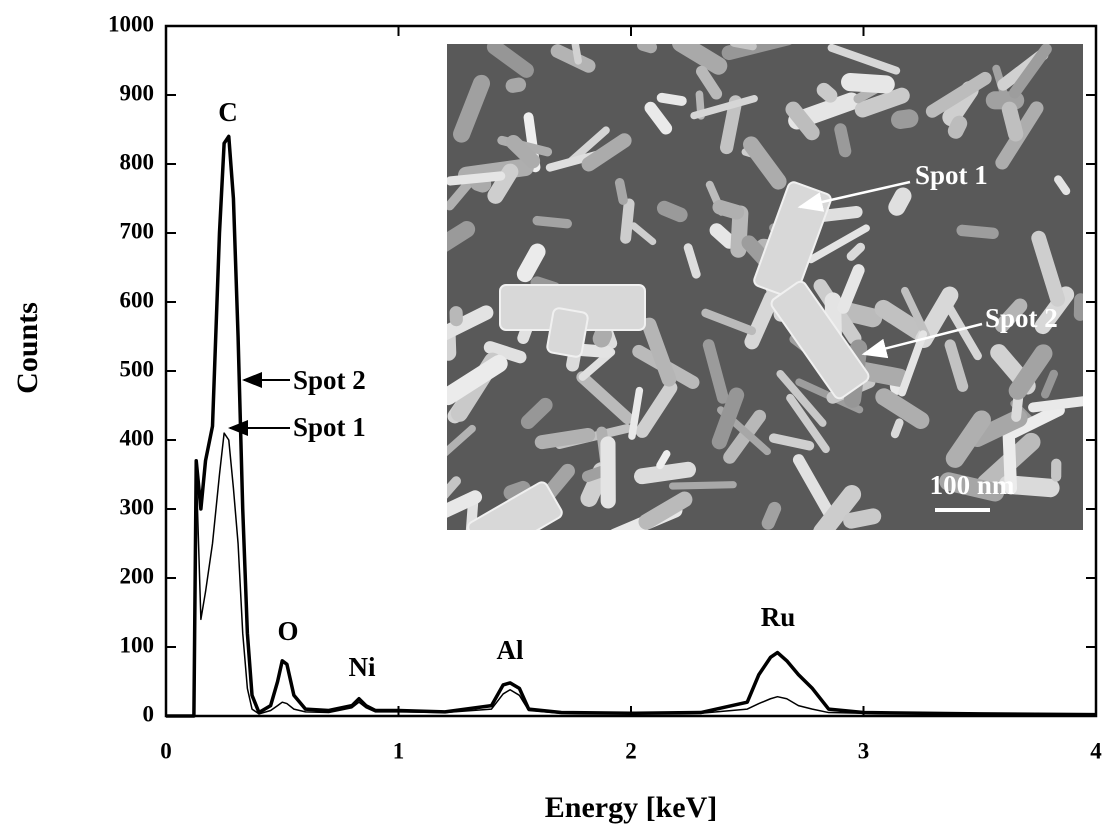 This screenshot has height=827, width=1107. I want to click on x-tick-label: 3, so click(864, 750).